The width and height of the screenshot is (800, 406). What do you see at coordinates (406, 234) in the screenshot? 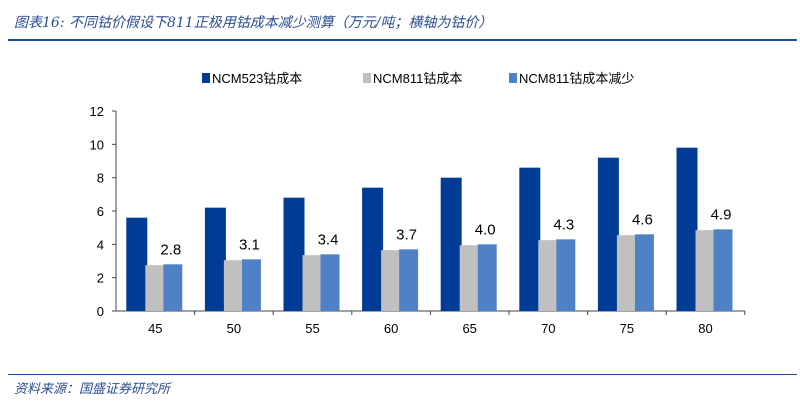
I see `data-label: 3.7` at bounding box center [406, 234].